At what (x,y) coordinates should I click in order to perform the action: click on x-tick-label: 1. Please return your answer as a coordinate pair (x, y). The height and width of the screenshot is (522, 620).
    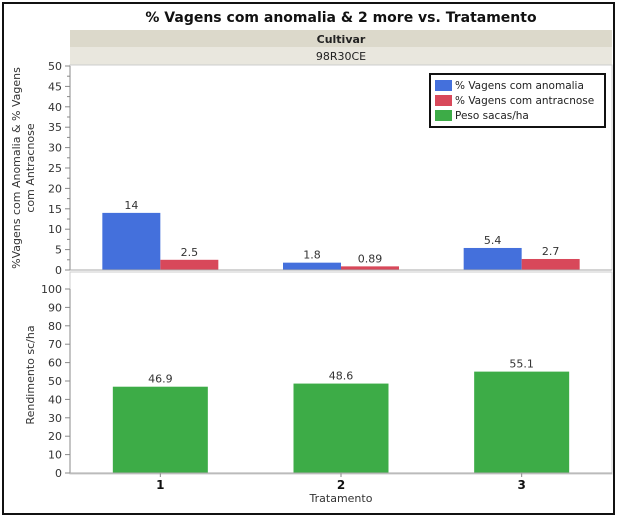
    Looking at the image, I should click on (160, 485).